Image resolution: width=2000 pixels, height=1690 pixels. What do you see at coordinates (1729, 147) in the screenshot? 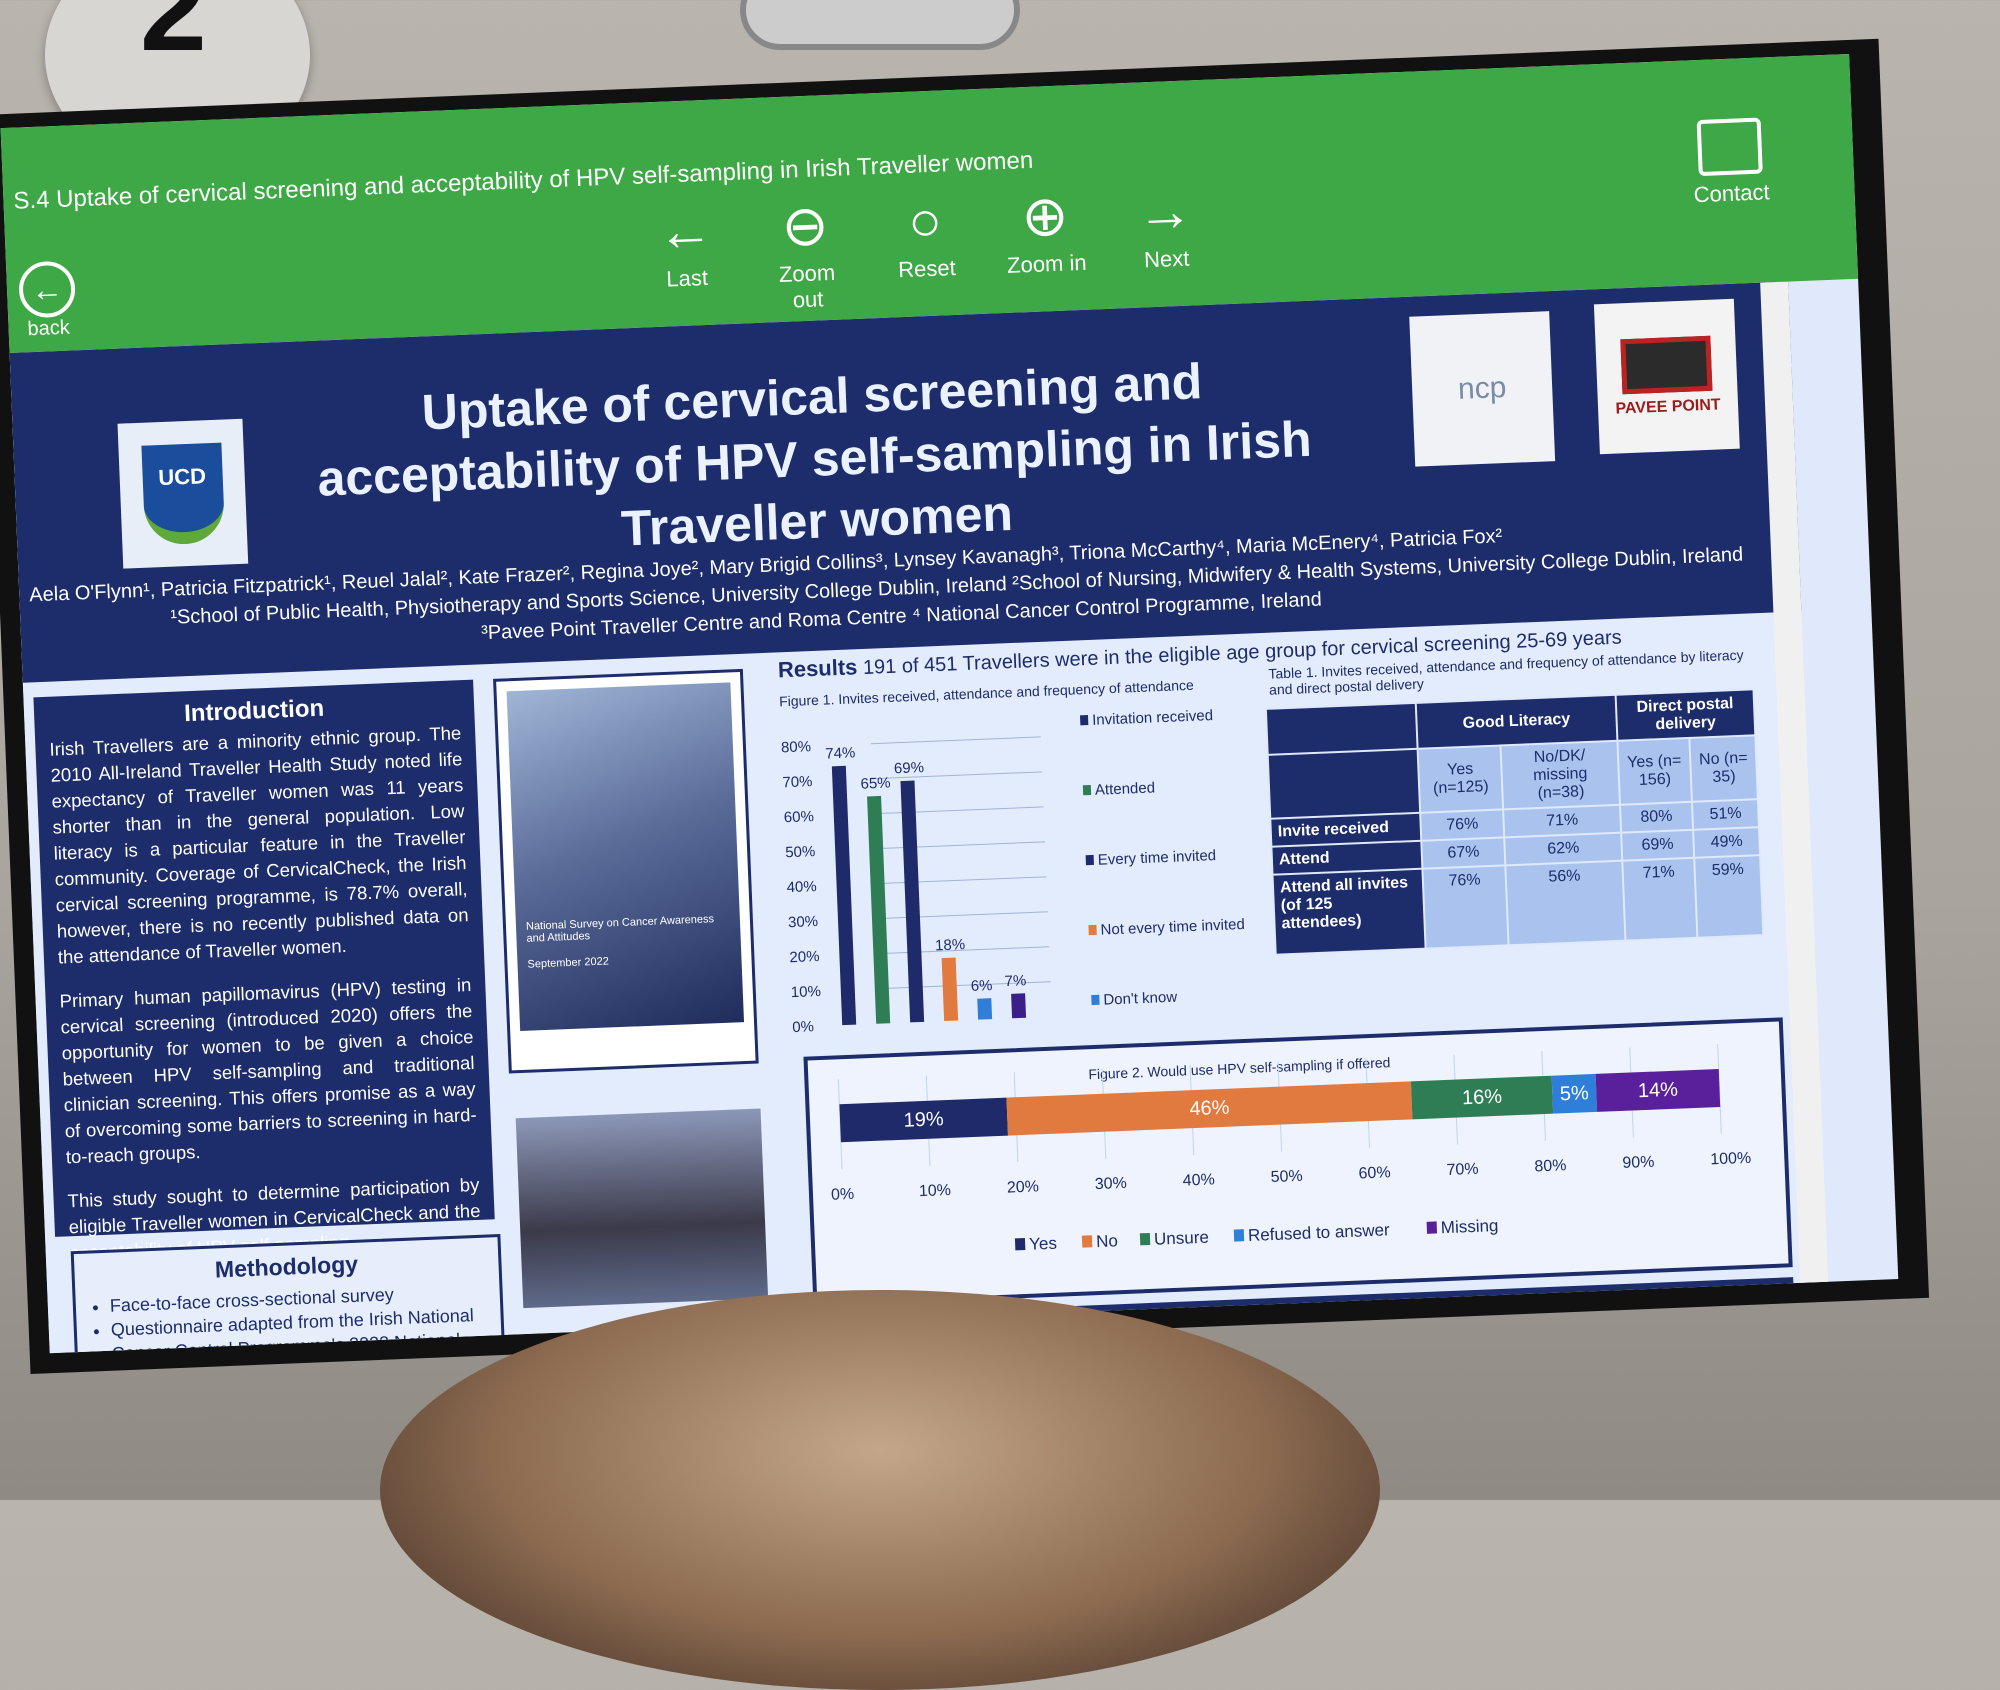
I see `chat-bubble-icon` at bounding box center [1729, 147].